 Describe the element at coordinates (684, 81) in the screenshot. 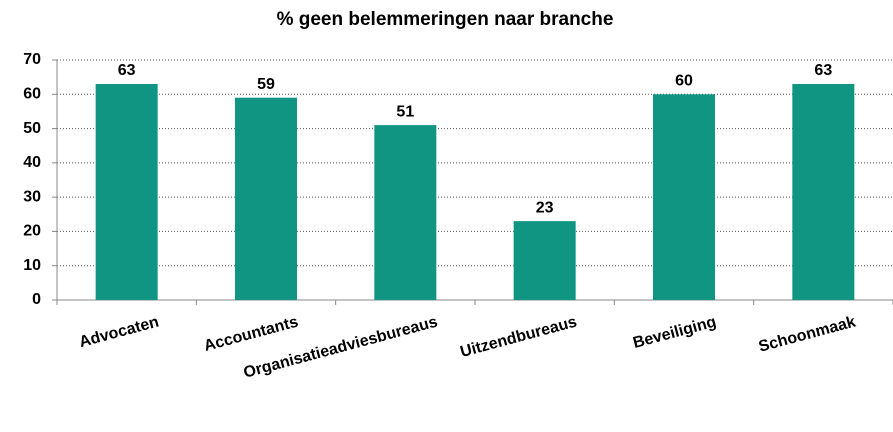

I see `data-label: 60` at that location.